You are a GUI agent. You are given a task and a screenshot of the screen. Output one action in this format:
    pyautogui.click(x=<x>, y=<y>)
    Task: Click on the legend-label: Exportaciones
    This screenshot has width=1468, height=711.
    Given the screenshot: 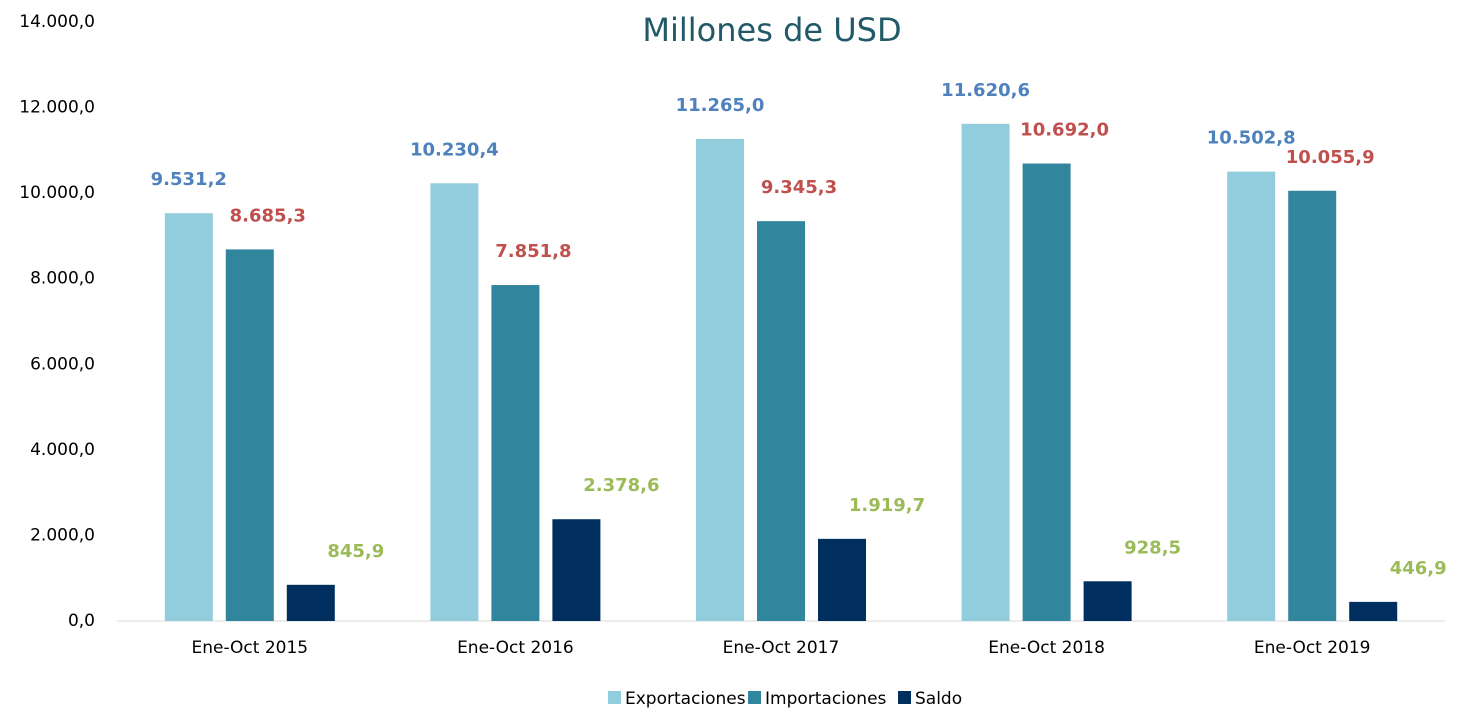 What is the action you would take?
    pyautogui.click(x=685, y=699)
    